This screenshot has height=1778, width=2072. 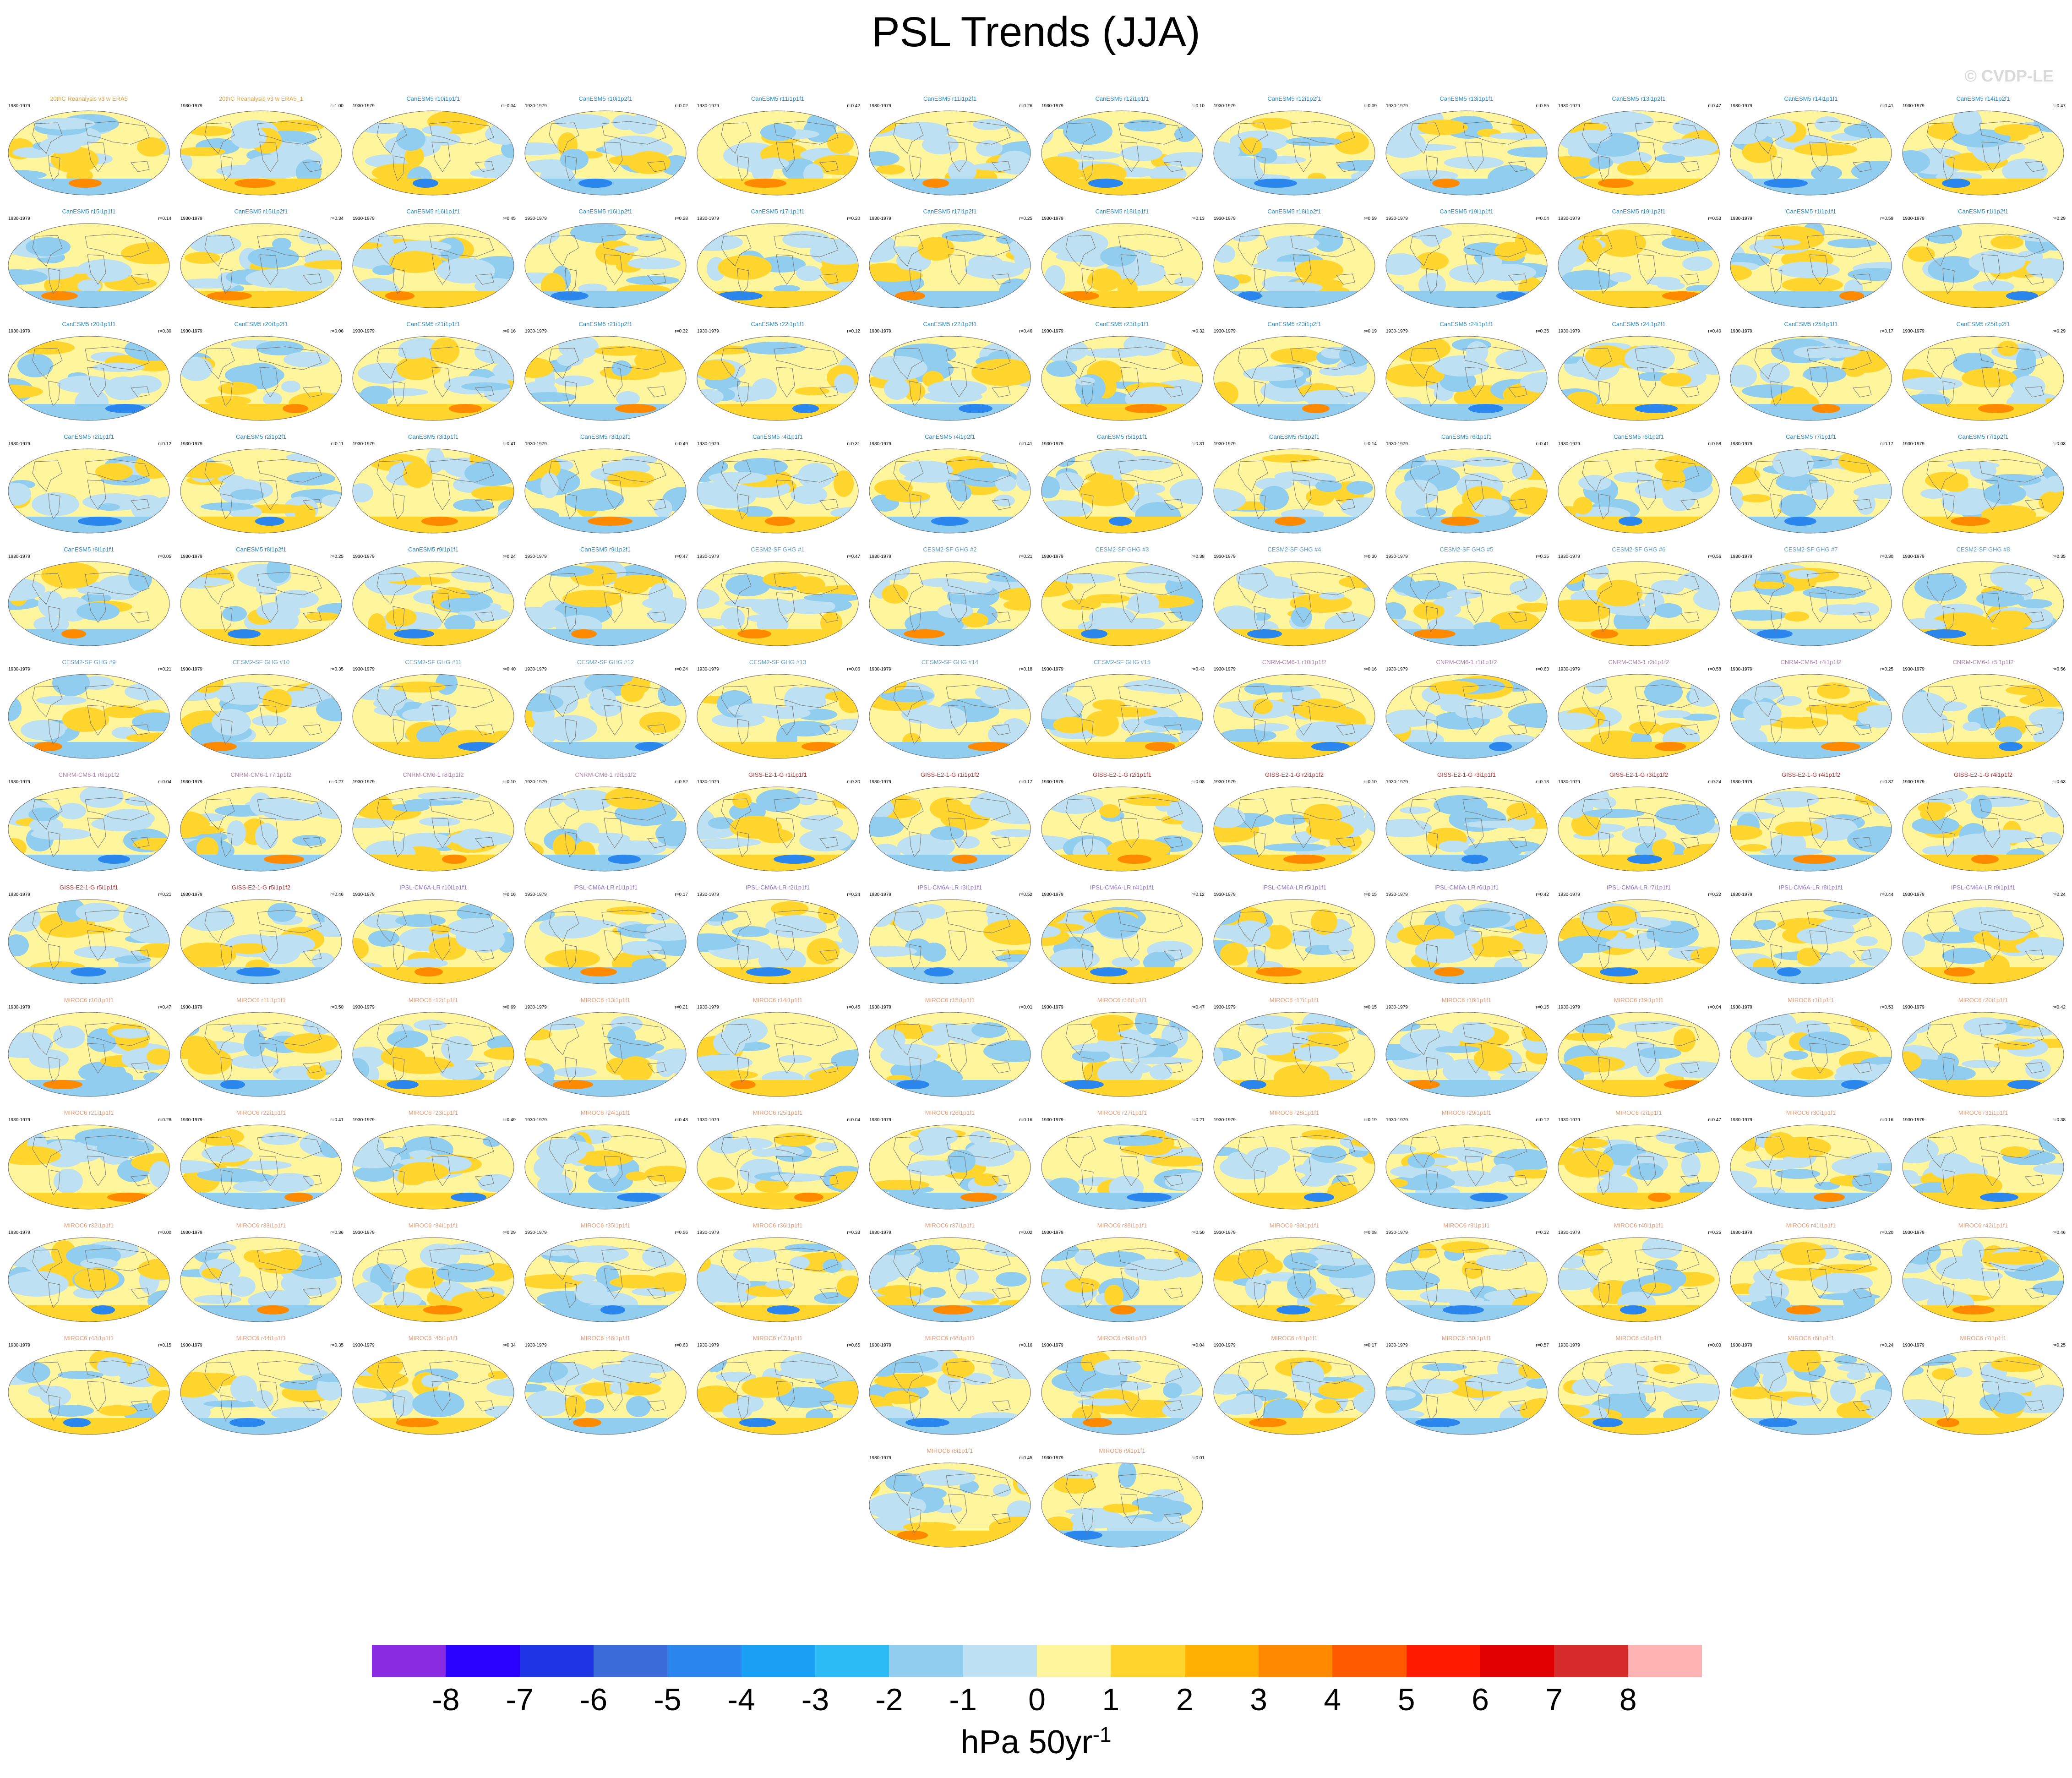 What do you see at coordinates (854, 218) in the screenshot?
I see `panel-correlation: r=0.20` at bounding box center [854, 218].